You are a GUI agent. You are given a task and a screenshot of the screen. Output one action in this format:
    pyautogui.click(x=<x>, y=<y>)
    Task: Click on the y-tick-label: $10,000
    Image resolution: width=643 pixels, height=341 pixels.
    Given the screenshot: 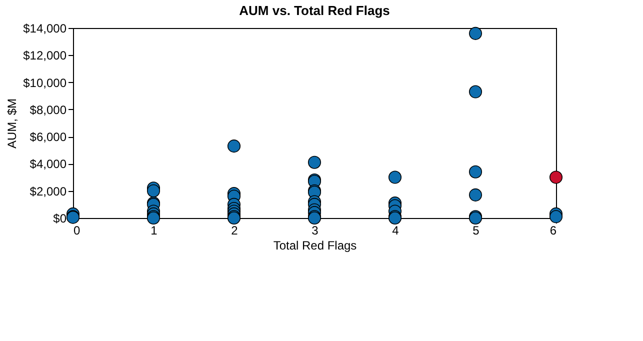 What is the action you would take?
    pyautogui.click(x=45, y=83)
    